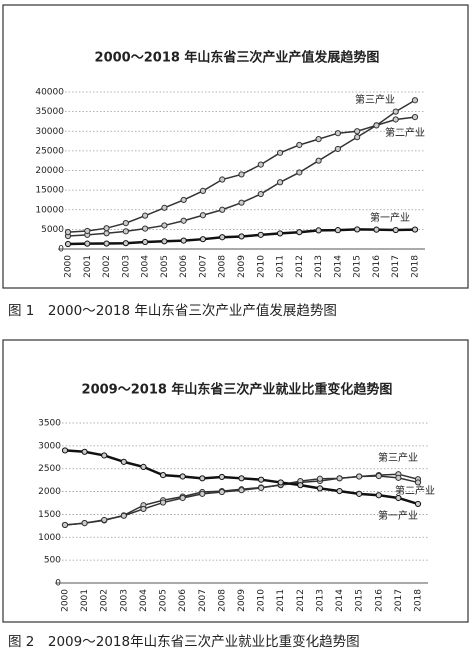 The image size is (474, 661). What do you see at coordinates (184, 266) in the screenshot?
I see `x-tick-label: 2006` at bounding box center [184, 266].